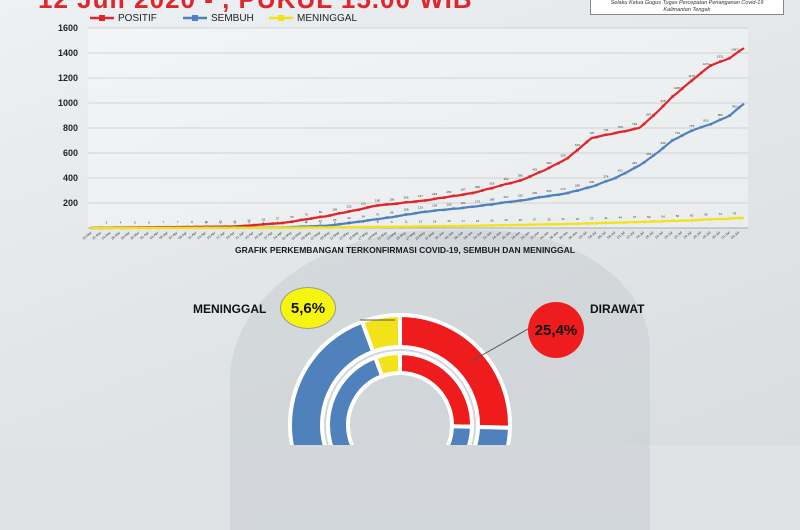 The width and height of the screenshot is (800, 530). What do you see at coordinates (602, 235) in the screenshot?
I see `x-tick-label: 06-Jul` at bounding box center [602, 235].